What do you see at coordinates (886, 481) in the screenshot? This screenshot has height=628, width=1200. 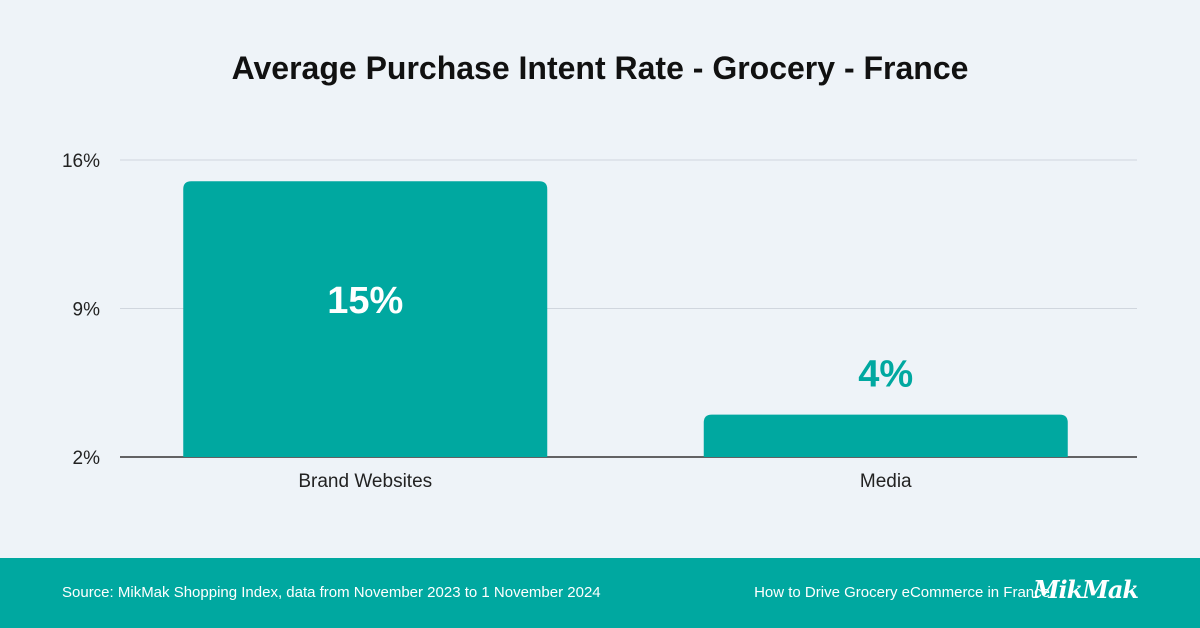 I see `x-category-label: Media` at bounding box center [886, 481].